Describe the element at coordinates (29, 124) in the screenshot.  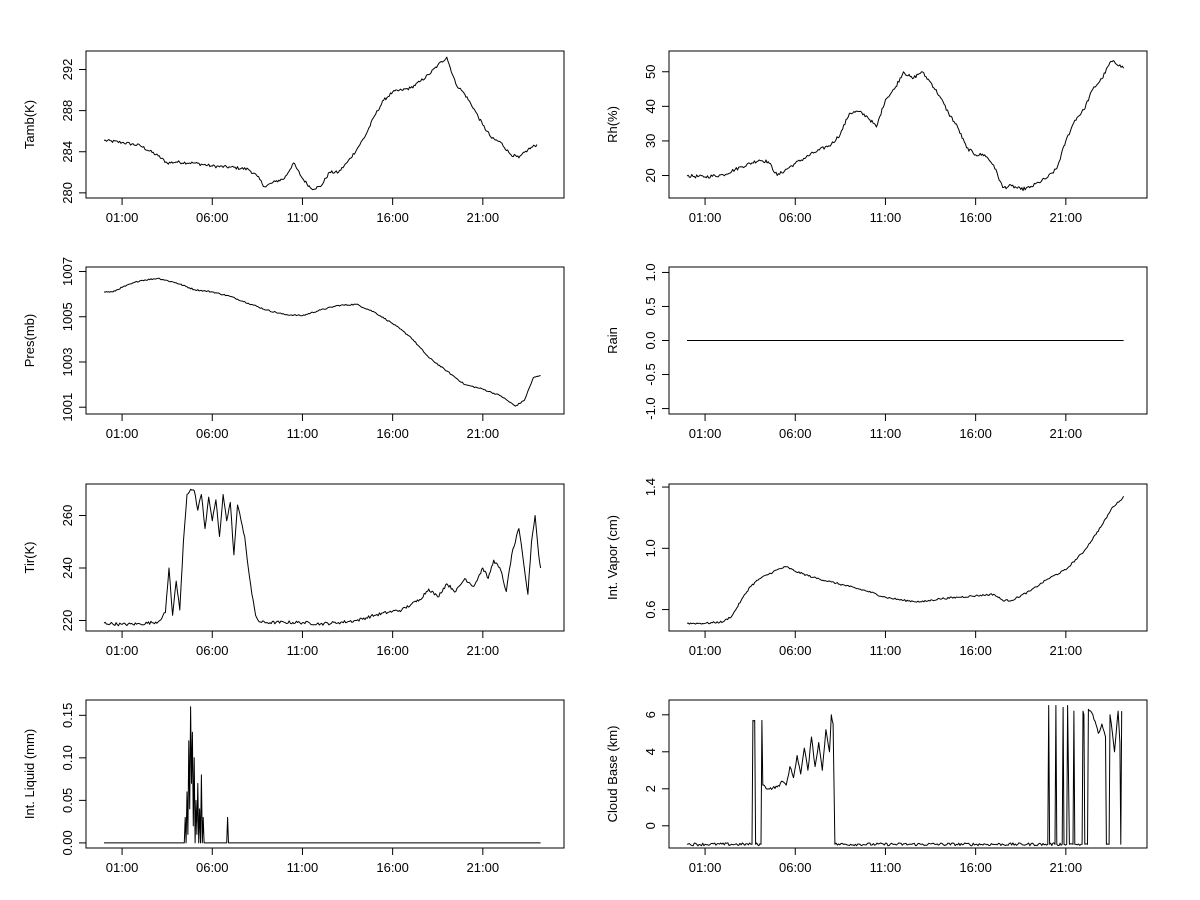
I see `y-axis-label: Tamb(K)` at that location.